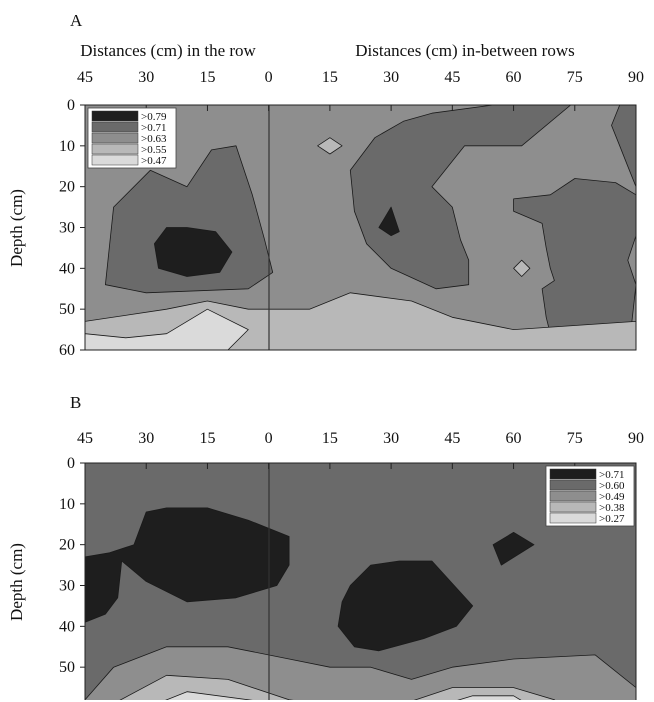  Describe the element at coordinates (575, 438) in the screenshot. I see `x-tick-label-b-8: 75` at that location.